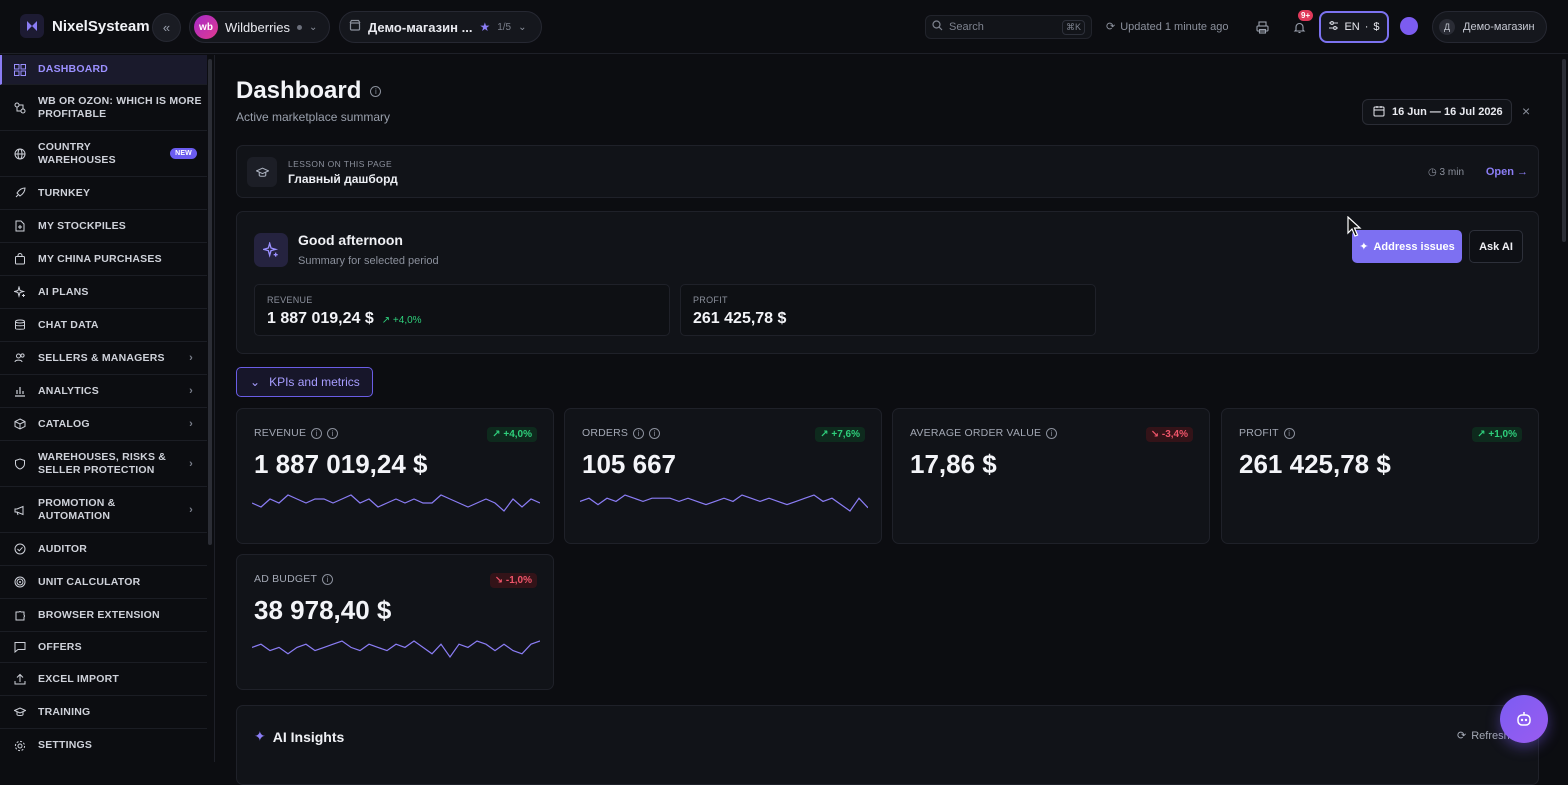  Describe the element at coordinates (103, 510) in the screenshot. I see `sidebar-item-promotion-automation: PROMOTION & AUTOMATION ›` at that location.